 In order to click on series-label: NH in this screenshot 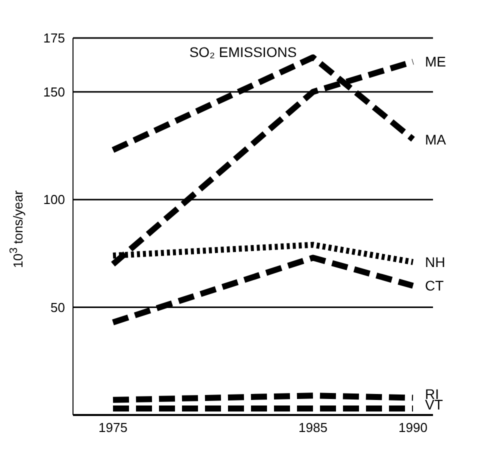, I will do `click(435, 262)`.